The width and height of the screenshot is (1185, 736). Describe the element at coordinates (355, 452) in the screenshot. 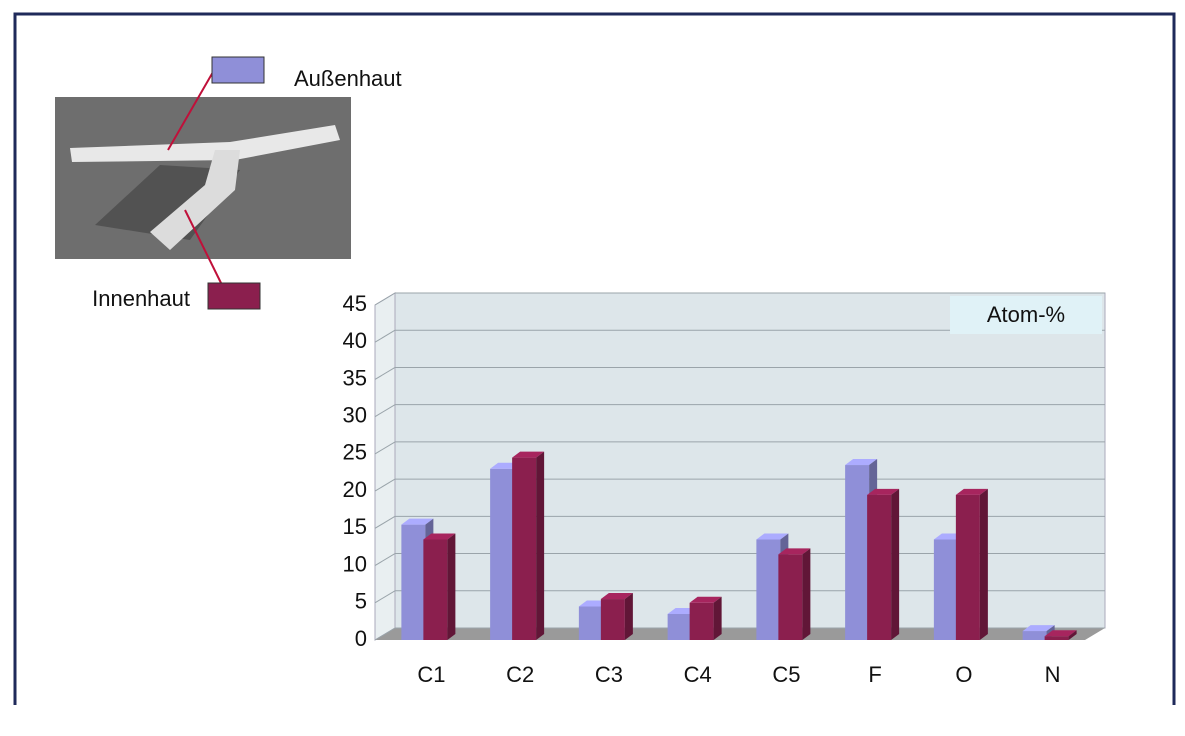

I see `y-tick-label: 25` at that location.